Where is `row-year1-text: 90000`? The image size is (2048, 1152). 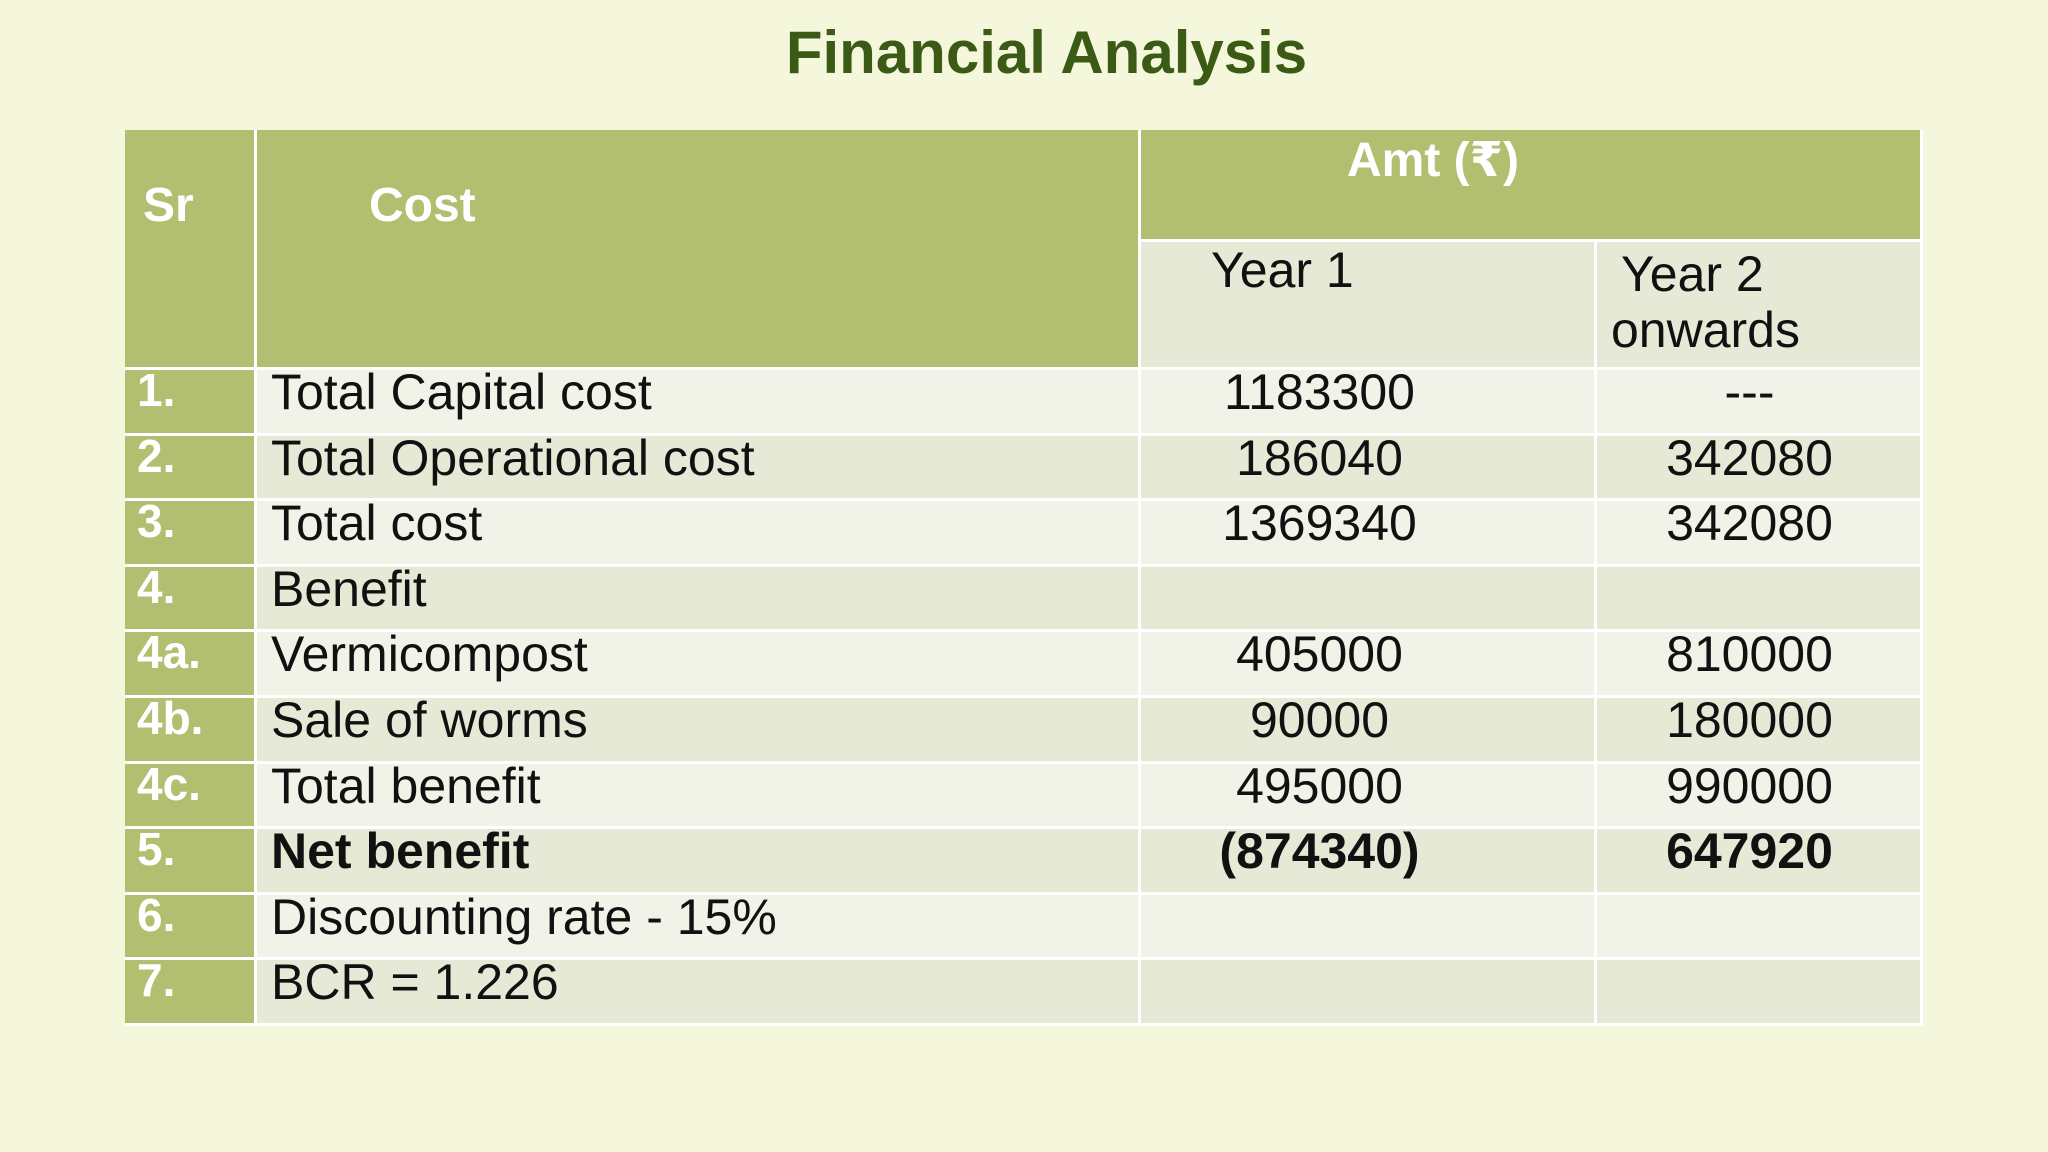
row-year1-text: 90000 is located at coordinates (1319, 720).